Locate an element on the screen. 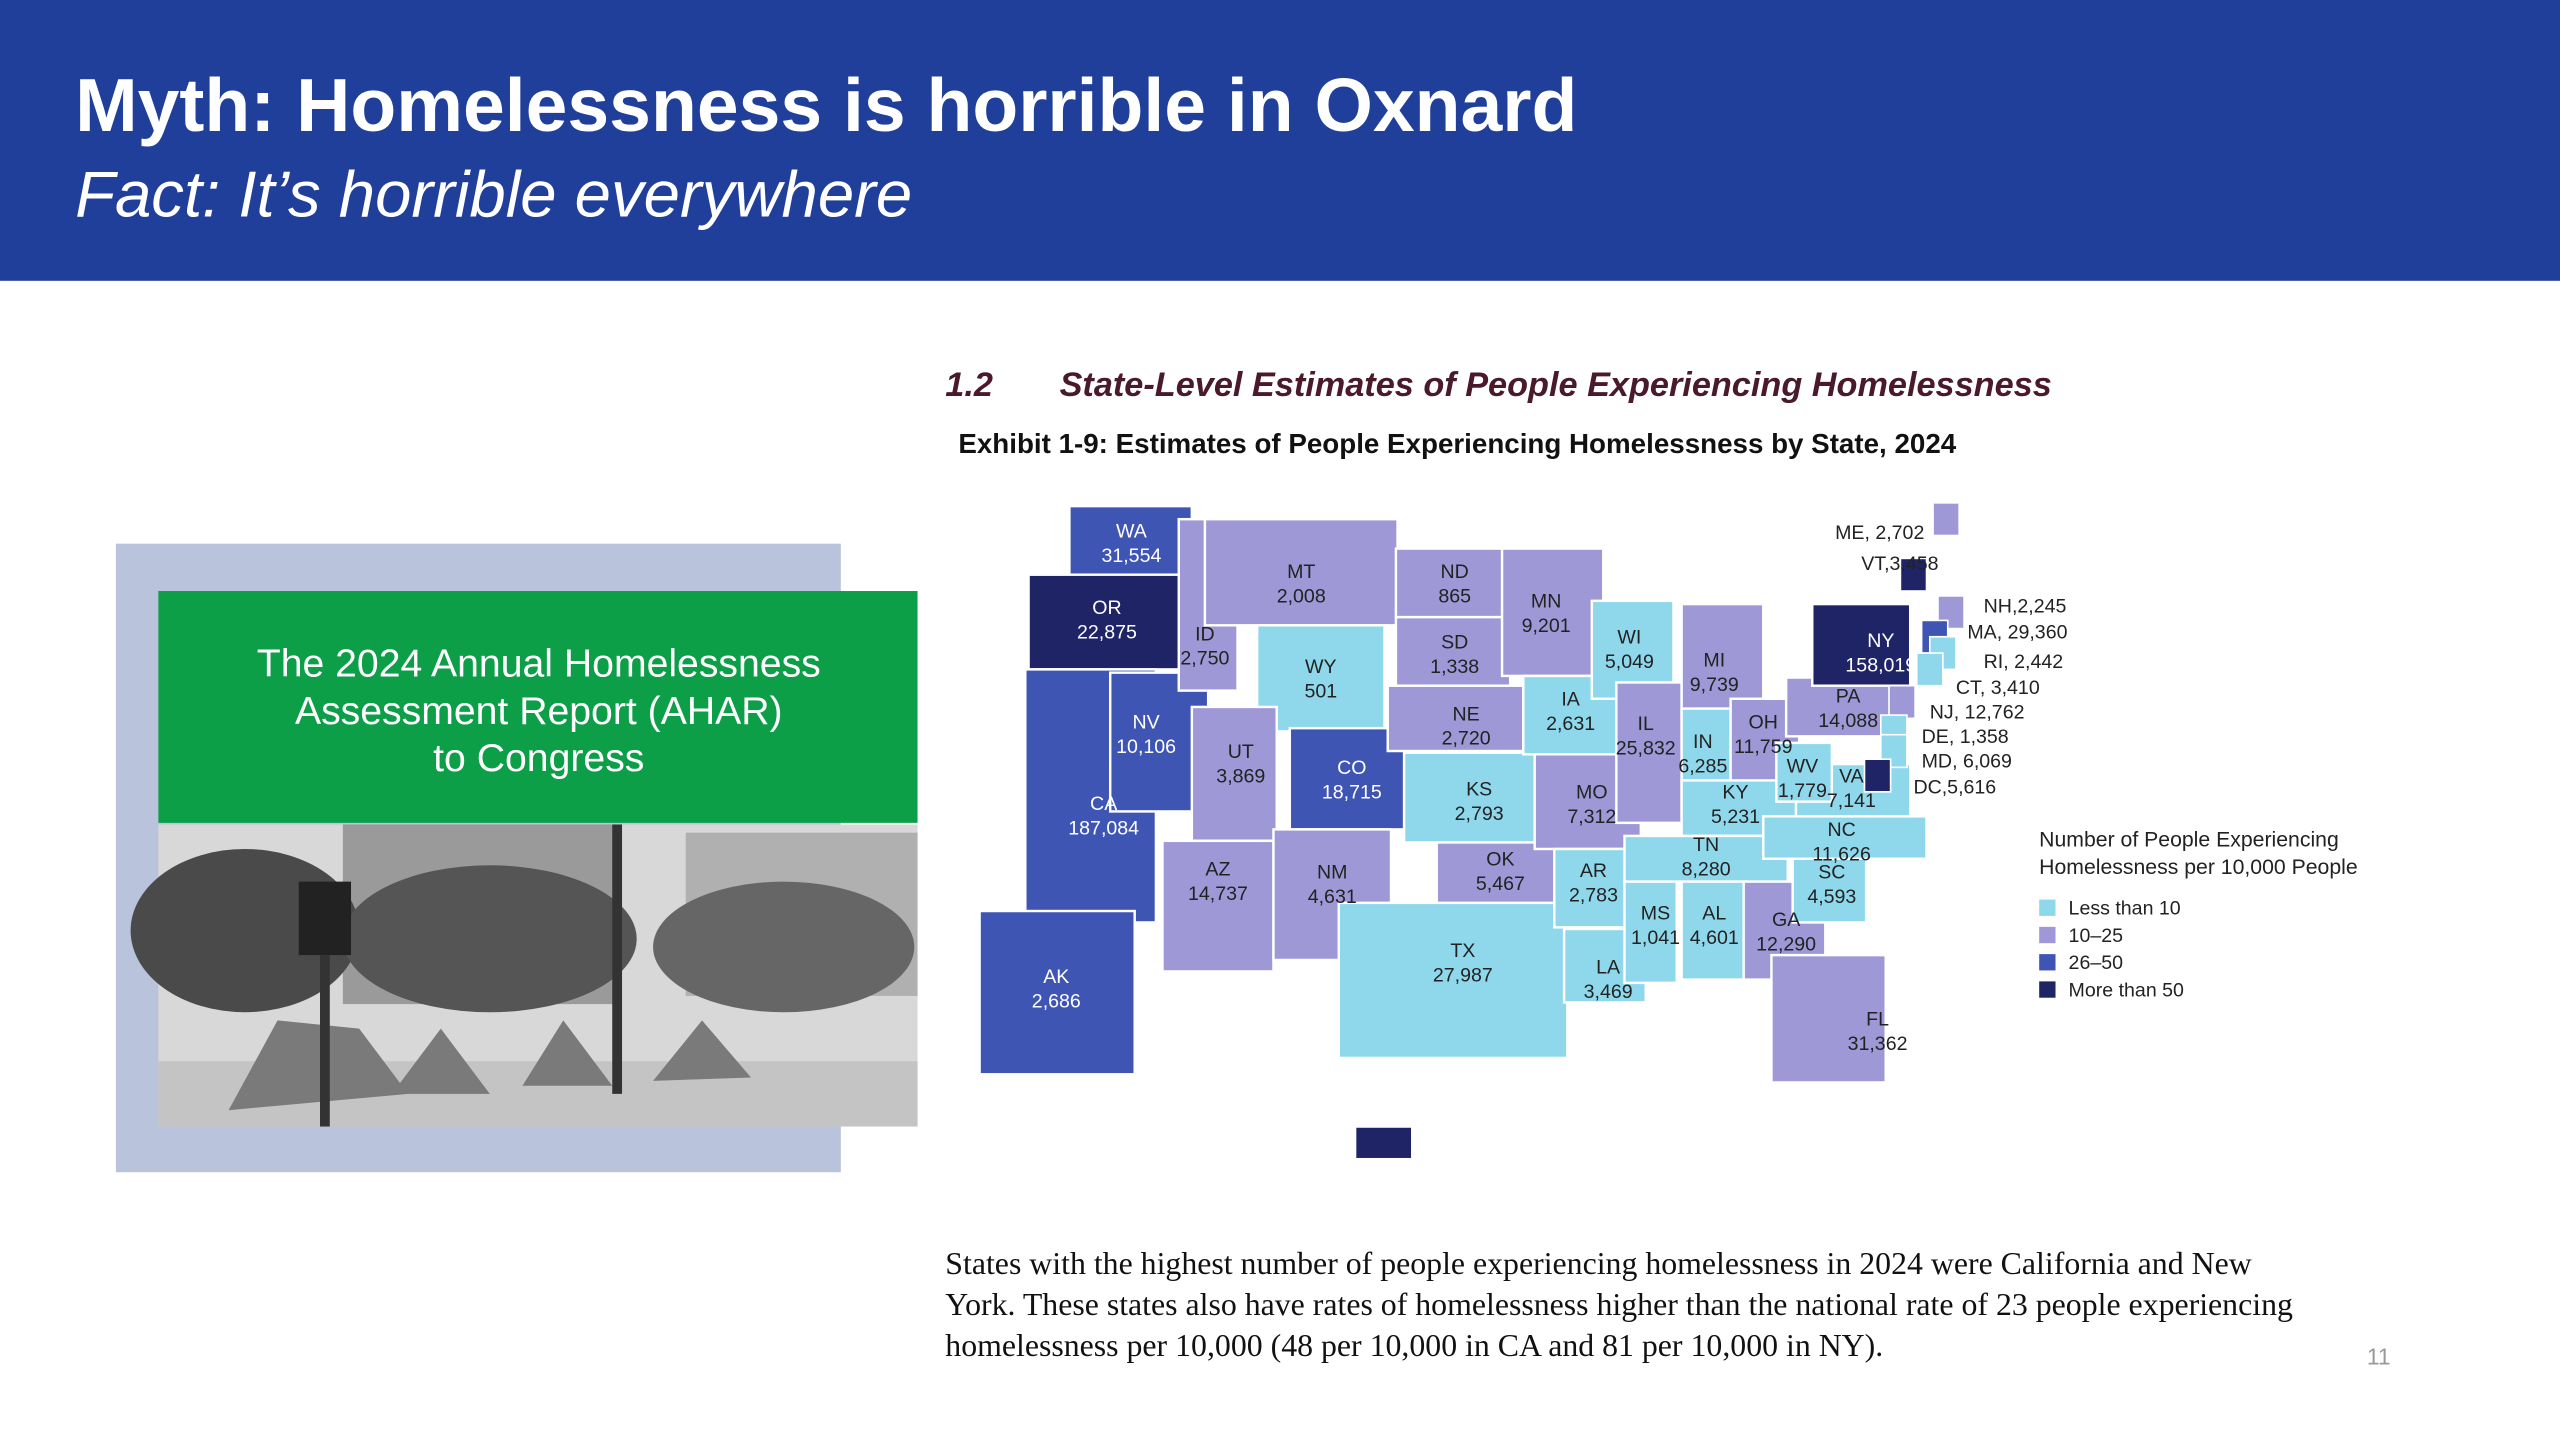  callout-label: NH,2,245 is located at coordinates (2025, 607).